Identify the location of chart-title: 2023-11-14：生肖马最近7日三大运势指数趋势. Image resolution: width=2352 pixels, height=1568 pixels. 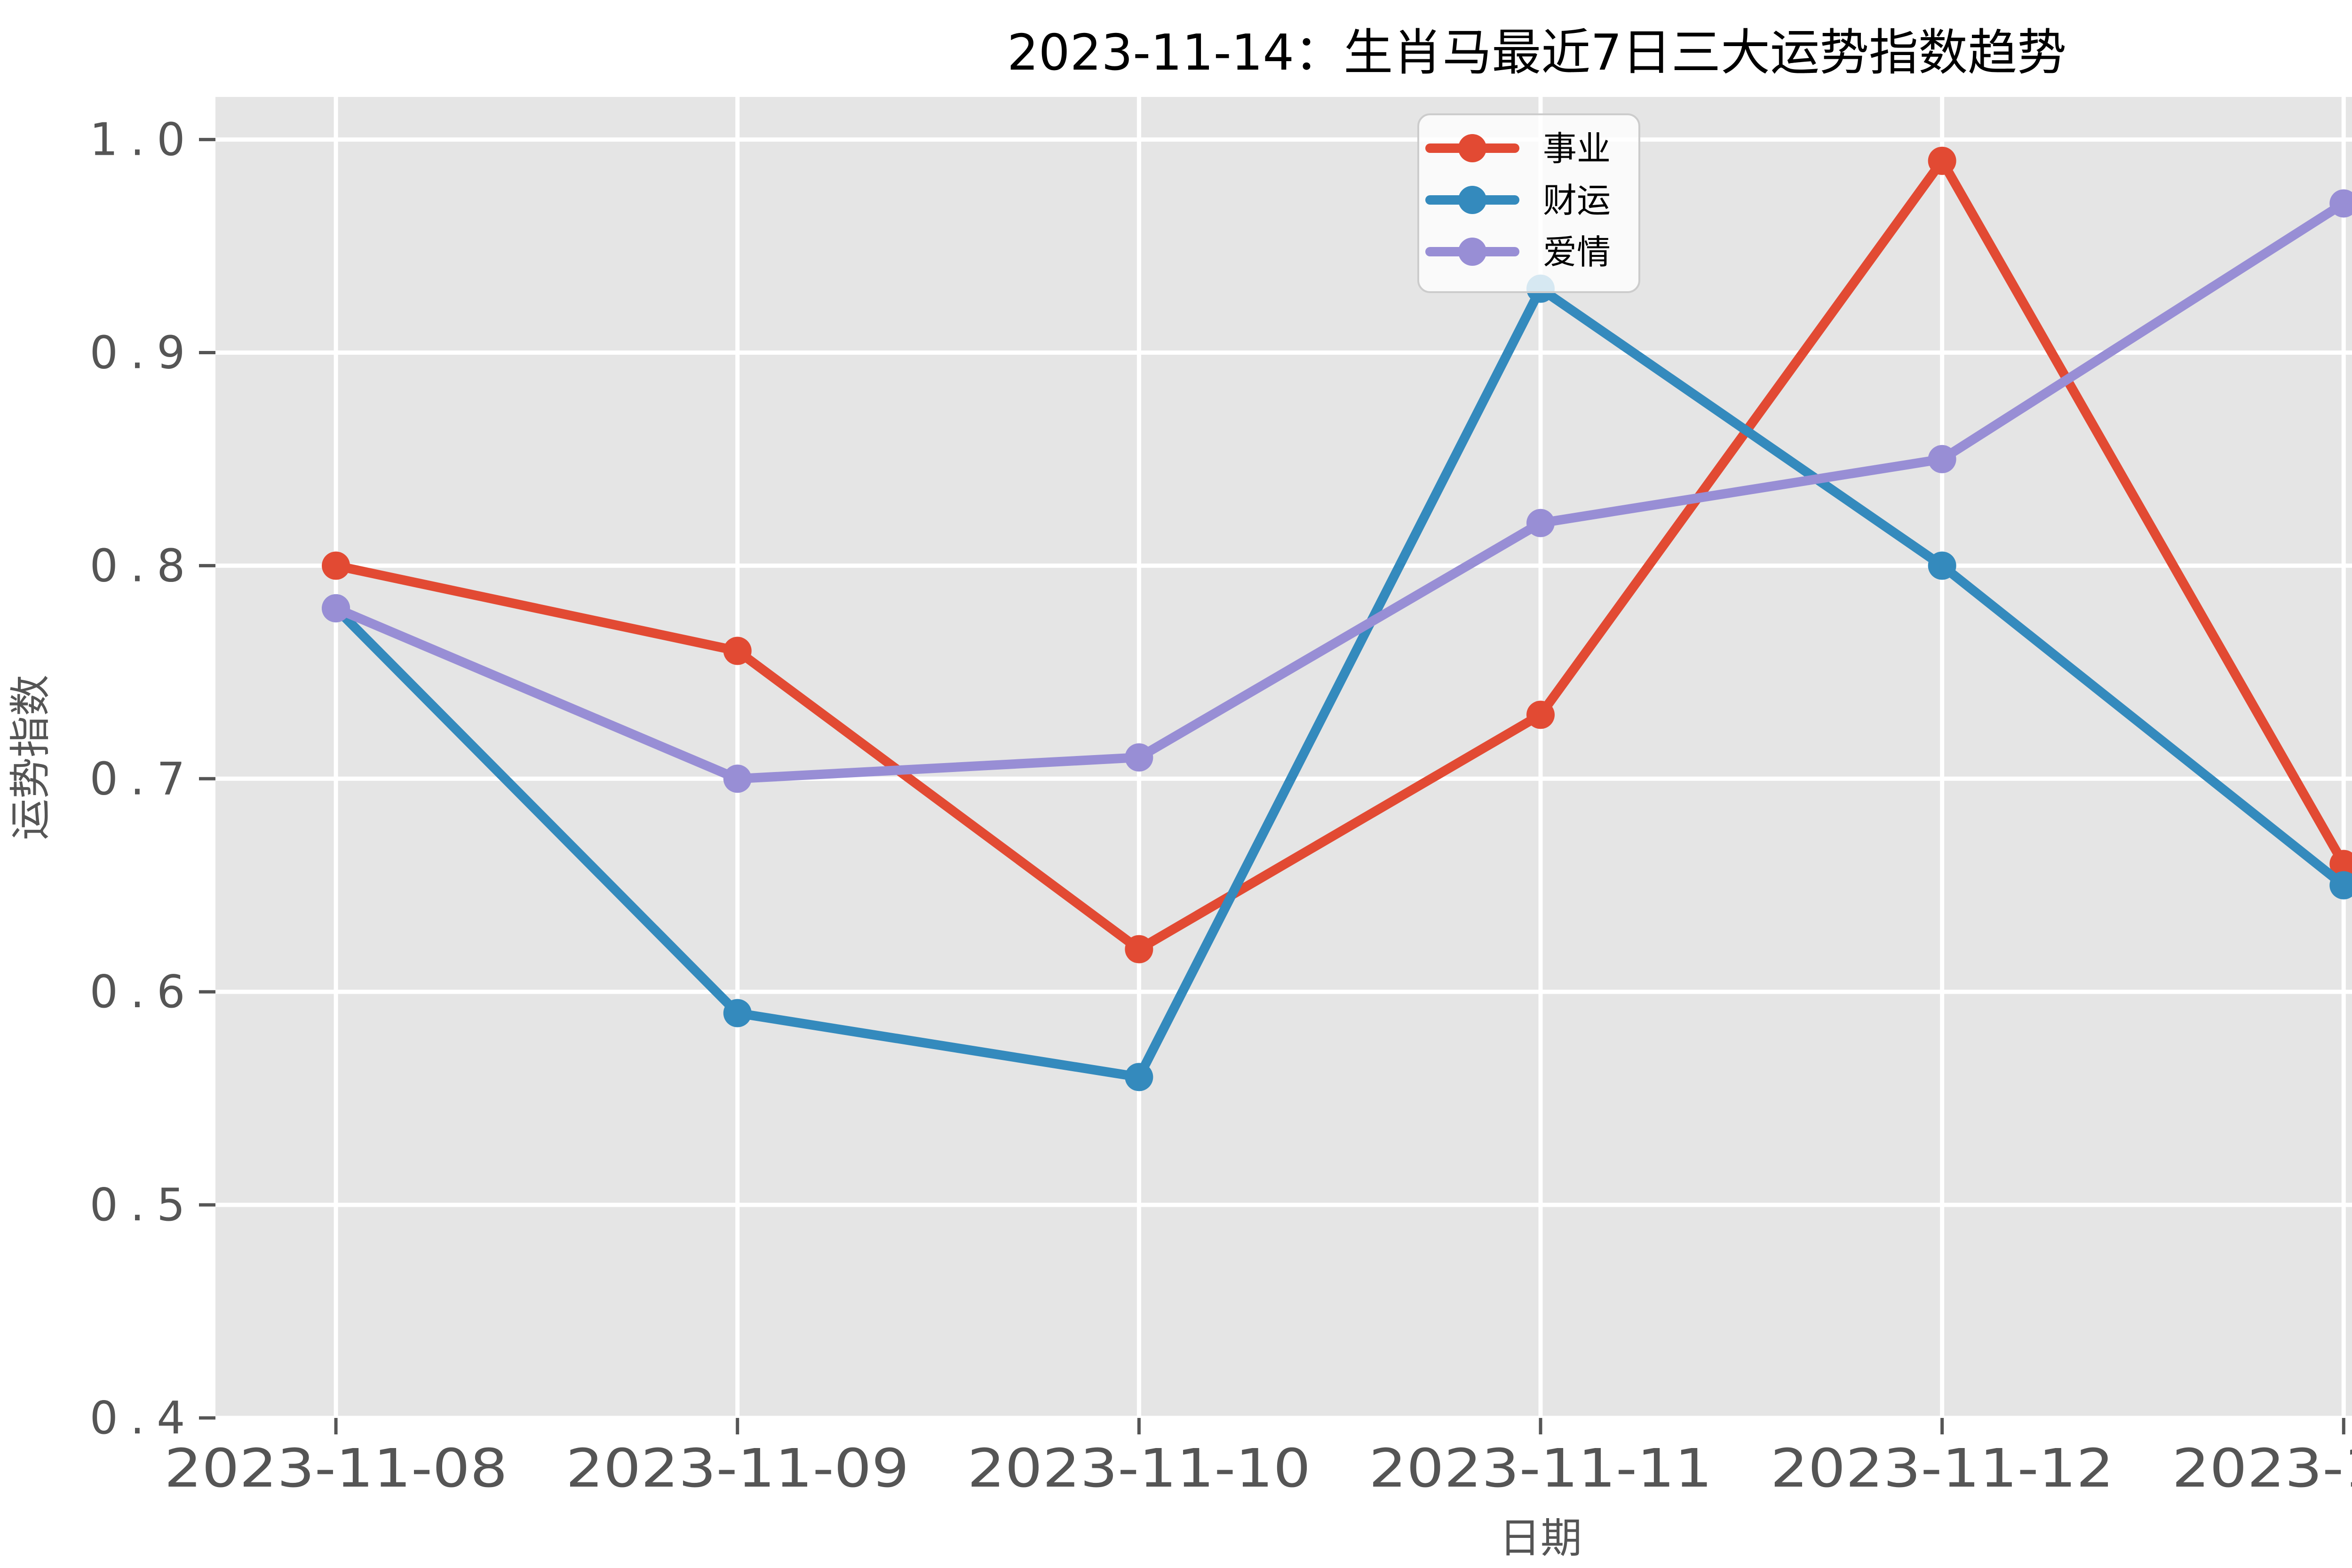
(1536, 52).